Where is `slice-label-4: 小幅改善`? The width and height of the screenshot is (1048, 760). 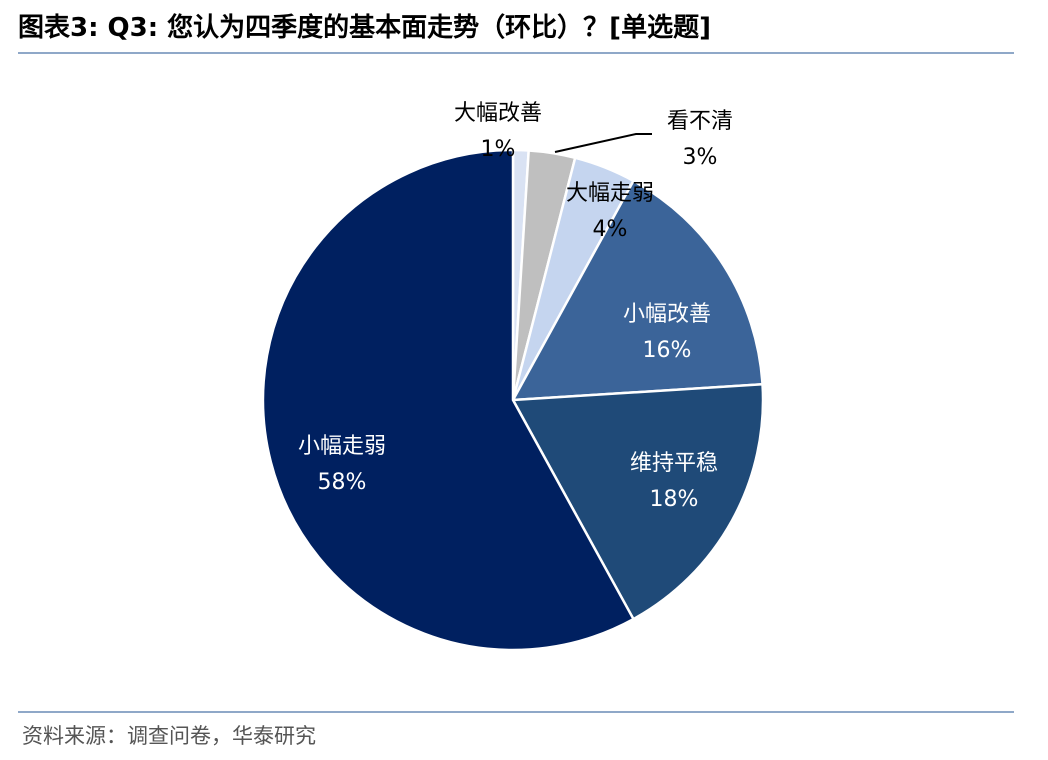
slice-label-4: 小幅改善 is located at coordinates (667, 314).